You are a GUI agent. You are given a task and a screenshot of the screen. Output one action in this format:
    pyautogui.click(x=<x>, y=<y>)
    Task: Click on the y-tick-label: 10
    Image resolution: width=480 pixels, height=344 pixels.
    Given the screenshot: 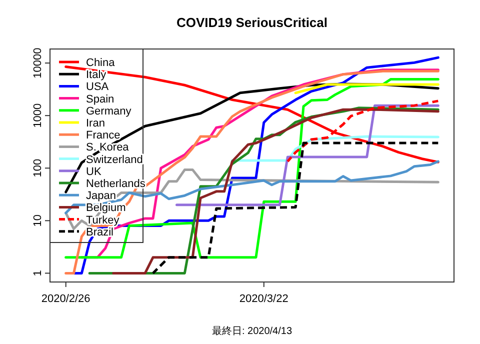 What is the action you would take?
    pyautogui.click(x=38, y=220)
    